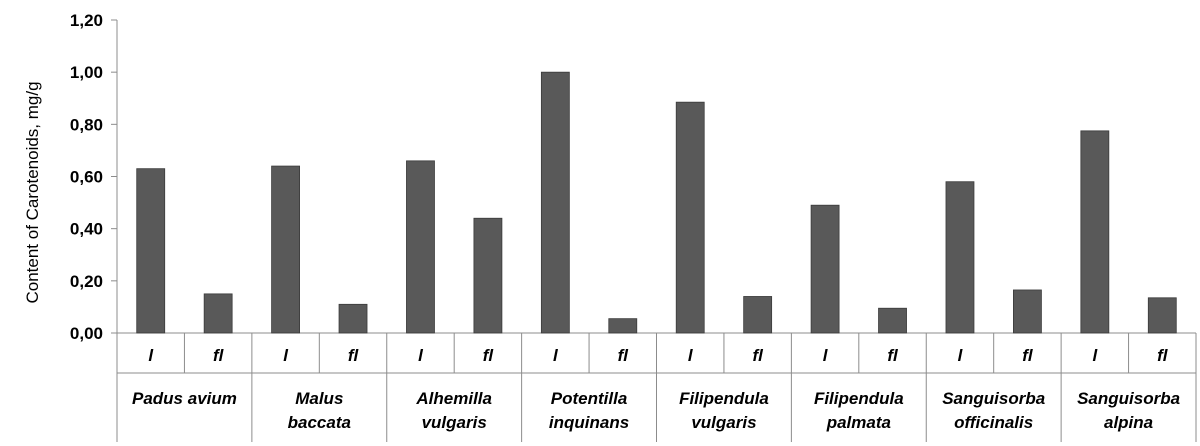 The image size is (1200, 446). I want to click on group-label-line2: palmata, so click(858, 422).